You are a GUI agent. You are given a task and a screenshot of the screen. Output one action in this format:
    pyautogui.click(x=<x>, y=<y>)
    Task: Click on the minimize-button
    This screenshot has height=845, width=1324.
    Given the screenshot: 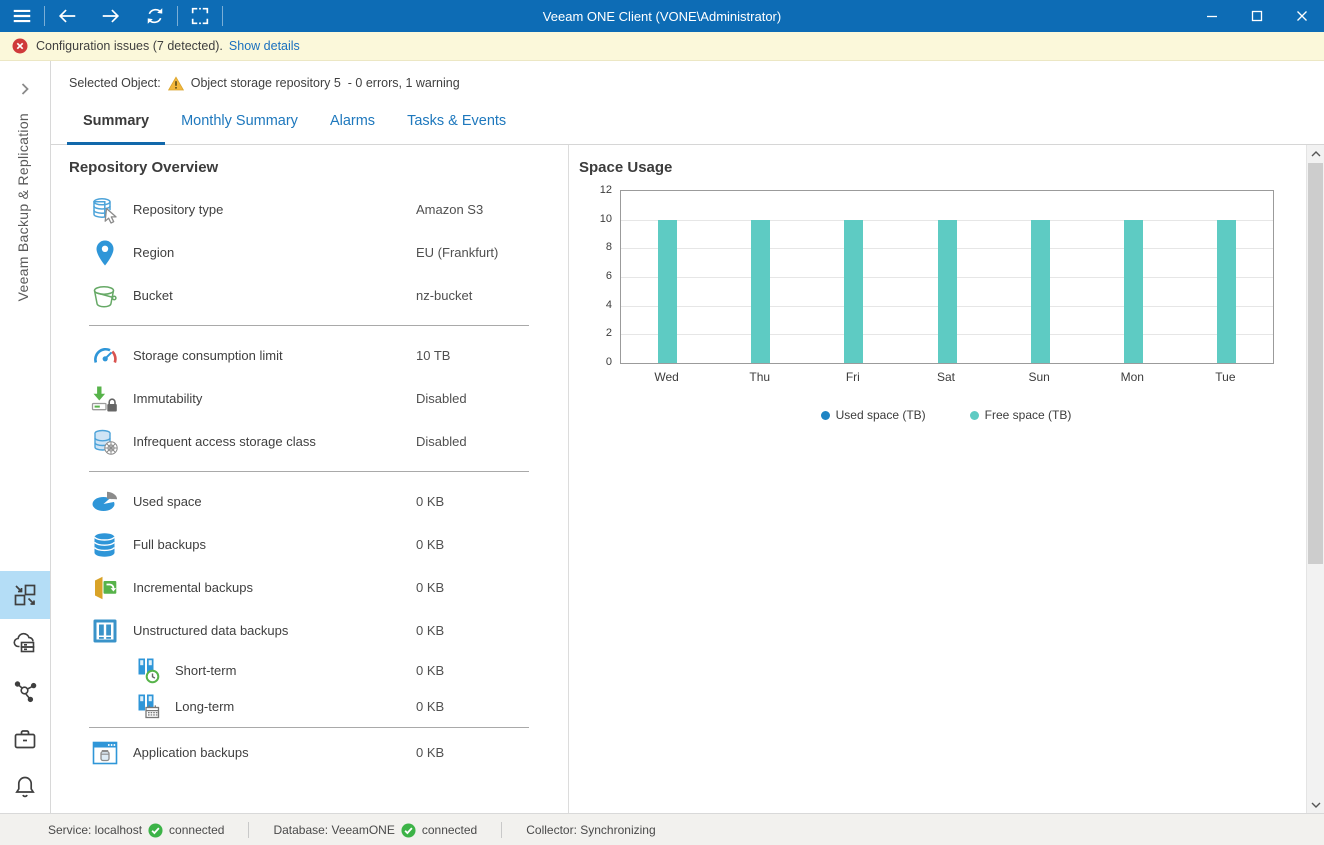 What is the action you would take?
    pyautogui.click(x=1211, y=16)
    